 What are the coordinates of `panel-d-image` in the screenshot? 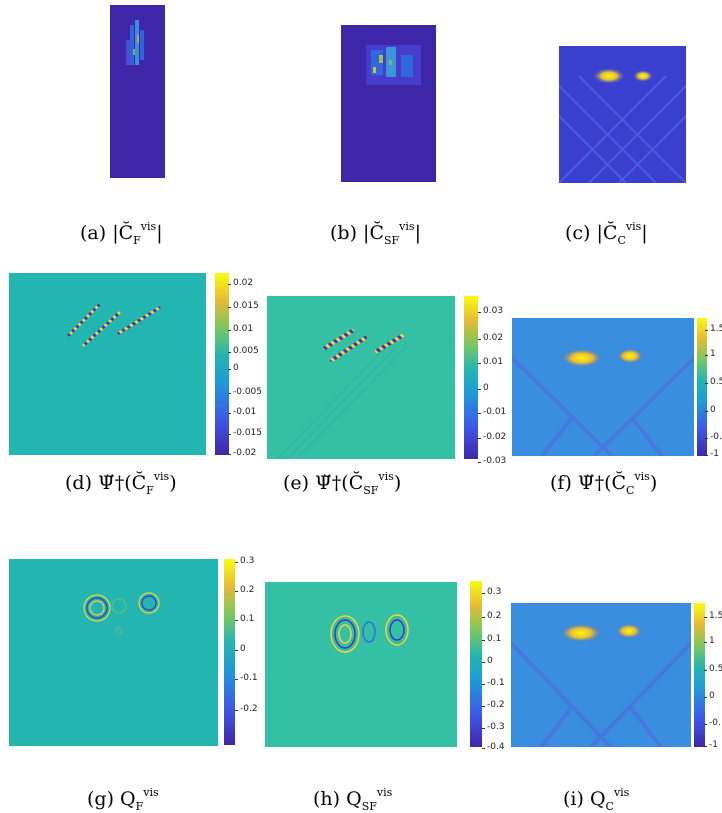 It's located at (107, 364).